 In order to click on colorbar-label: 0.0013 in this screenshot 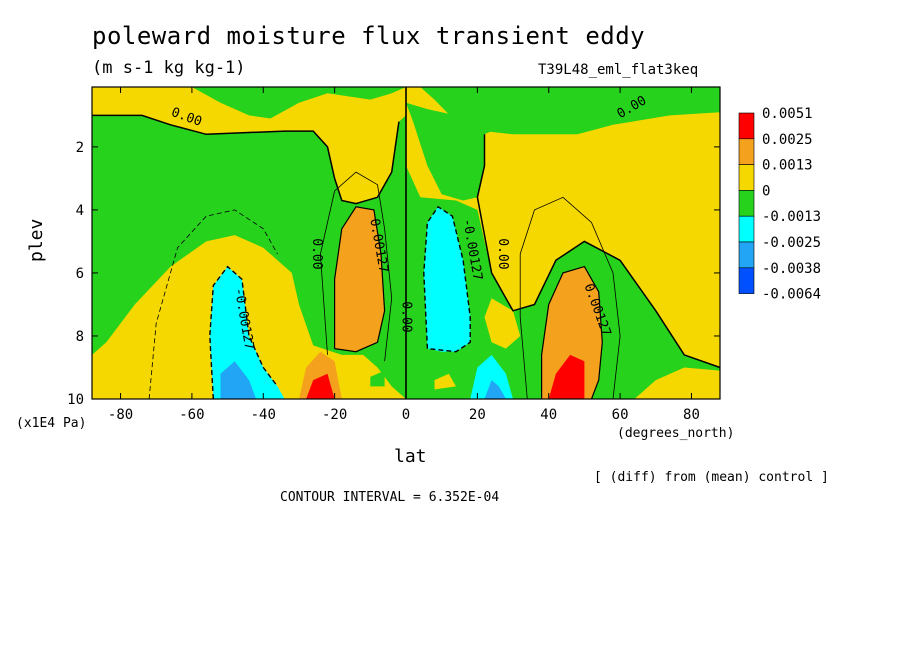, I will do `click(787, 166)`.